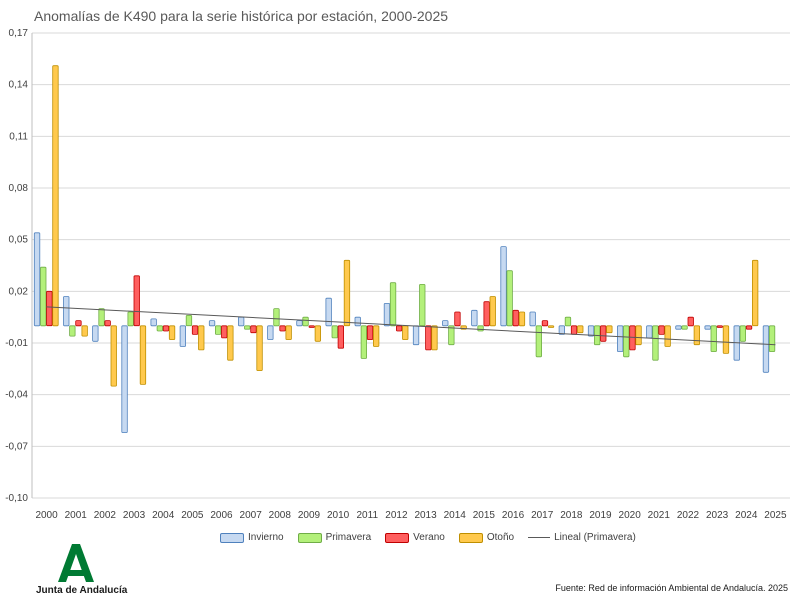  Describe the element at coordinates (742, 333) in the screenshot. I see `bar-primavera-2024` at that location.